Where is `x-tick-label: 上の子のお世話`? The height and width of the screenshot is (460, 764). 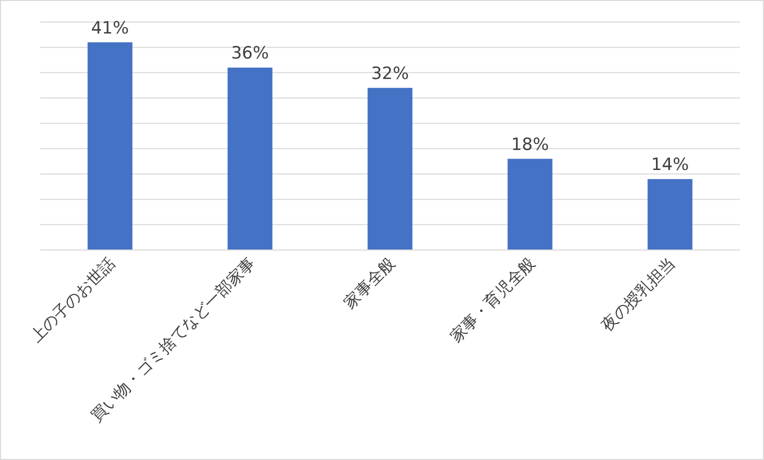 x-tick-label: 上の子のお世話 is located at coordinates (72, 299).